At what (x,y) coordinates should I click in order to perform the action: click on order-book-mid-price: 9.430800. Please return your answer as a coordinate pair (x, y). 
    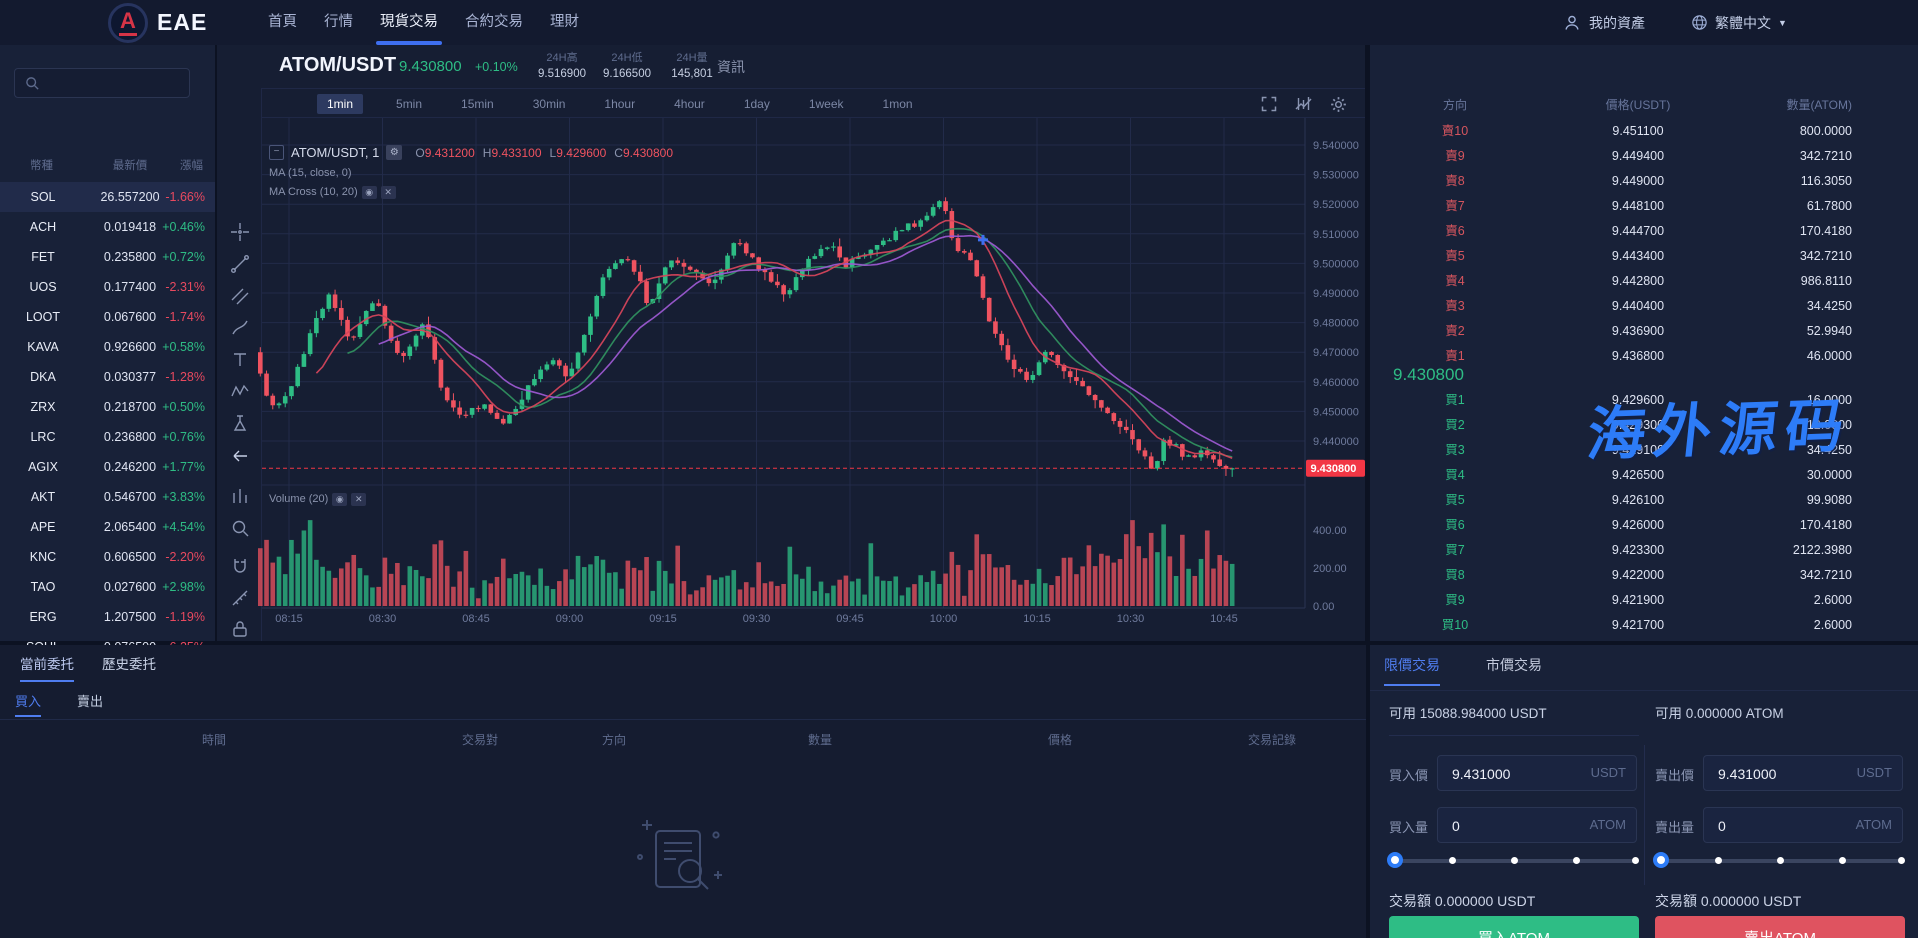
    Looking at the image, I should click on (1428, 374).